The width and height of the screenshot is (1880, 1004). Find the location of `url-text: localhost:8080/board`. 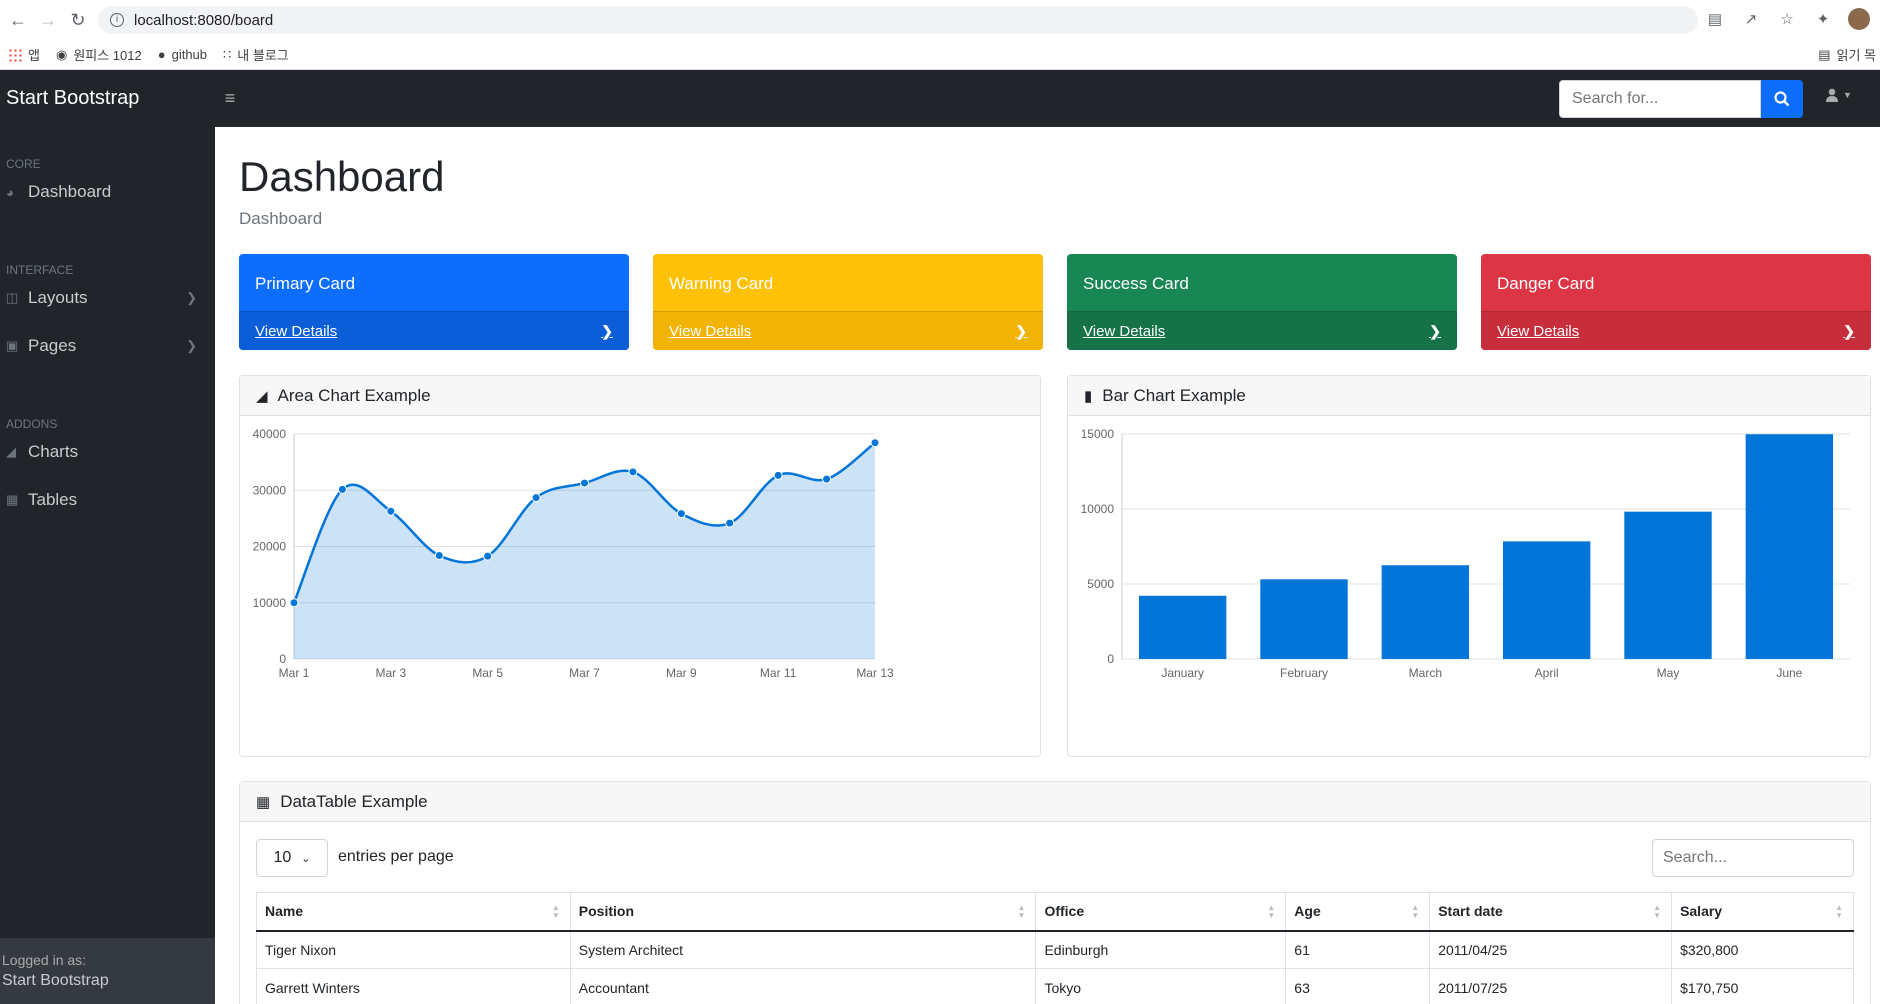

url-text: localhost:8080/board is located at coordinates (204, 20).